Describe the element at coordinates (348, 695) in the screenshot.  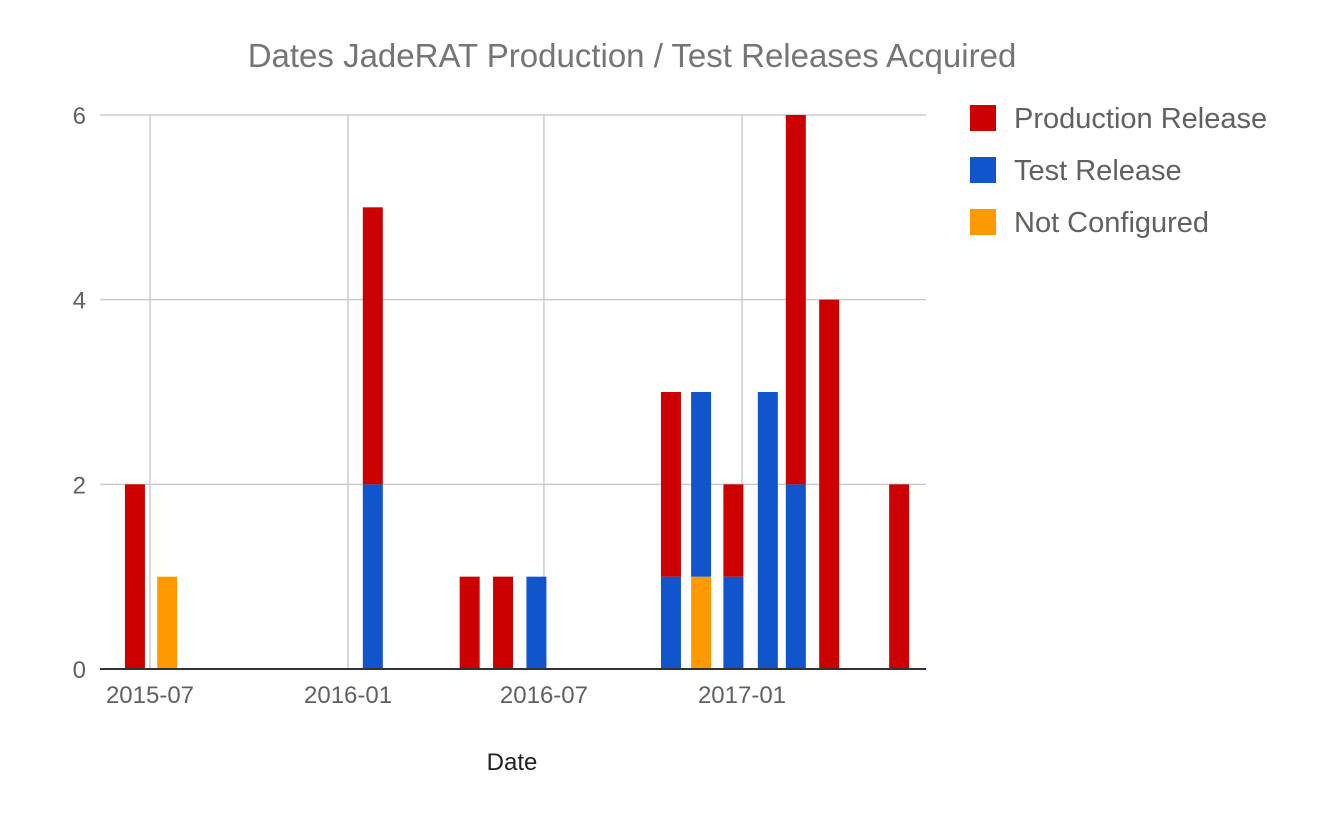
I see `x-tick-label: 2016-01` at that location.